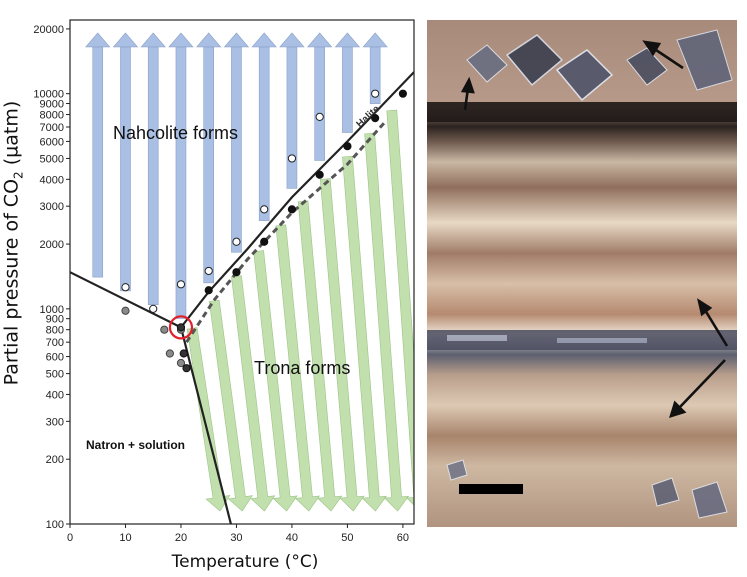 The image size is (747, 577). I want to click on y-tick-label: 20000, so click(48, 30).